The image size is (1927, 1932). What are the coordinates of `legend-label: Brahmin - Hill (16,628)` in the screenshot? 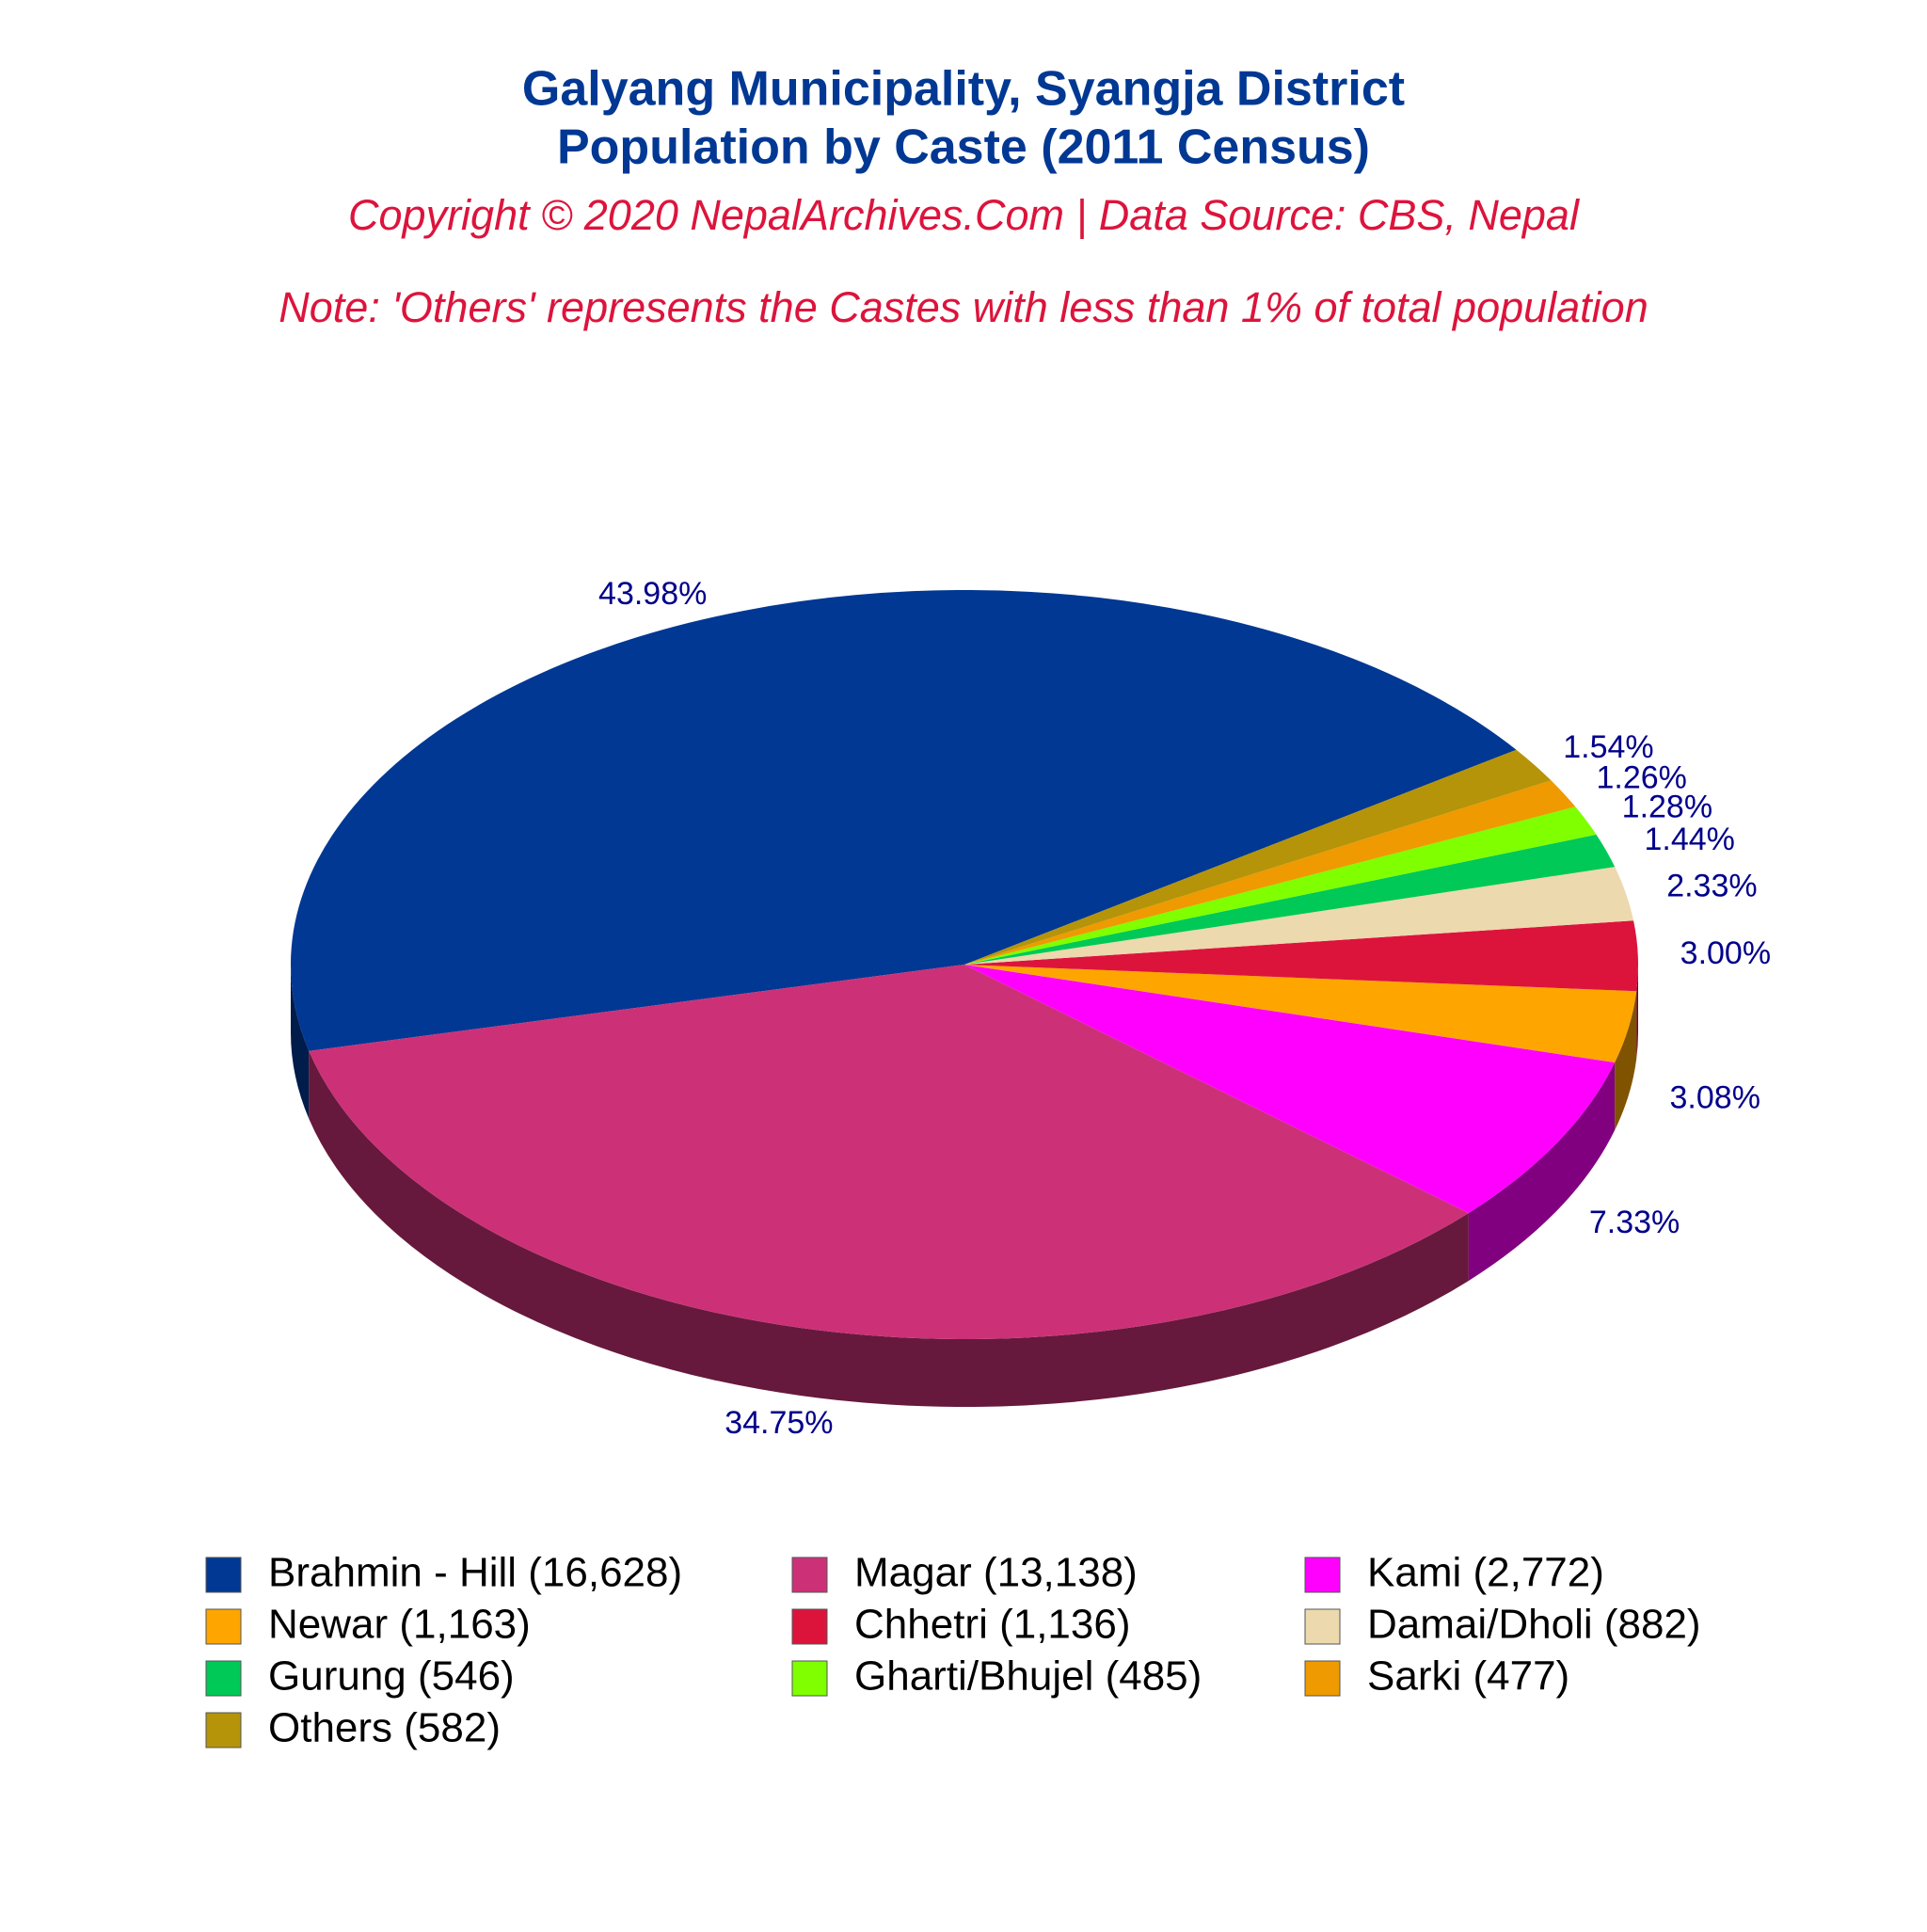 It's located at (475, 1573).